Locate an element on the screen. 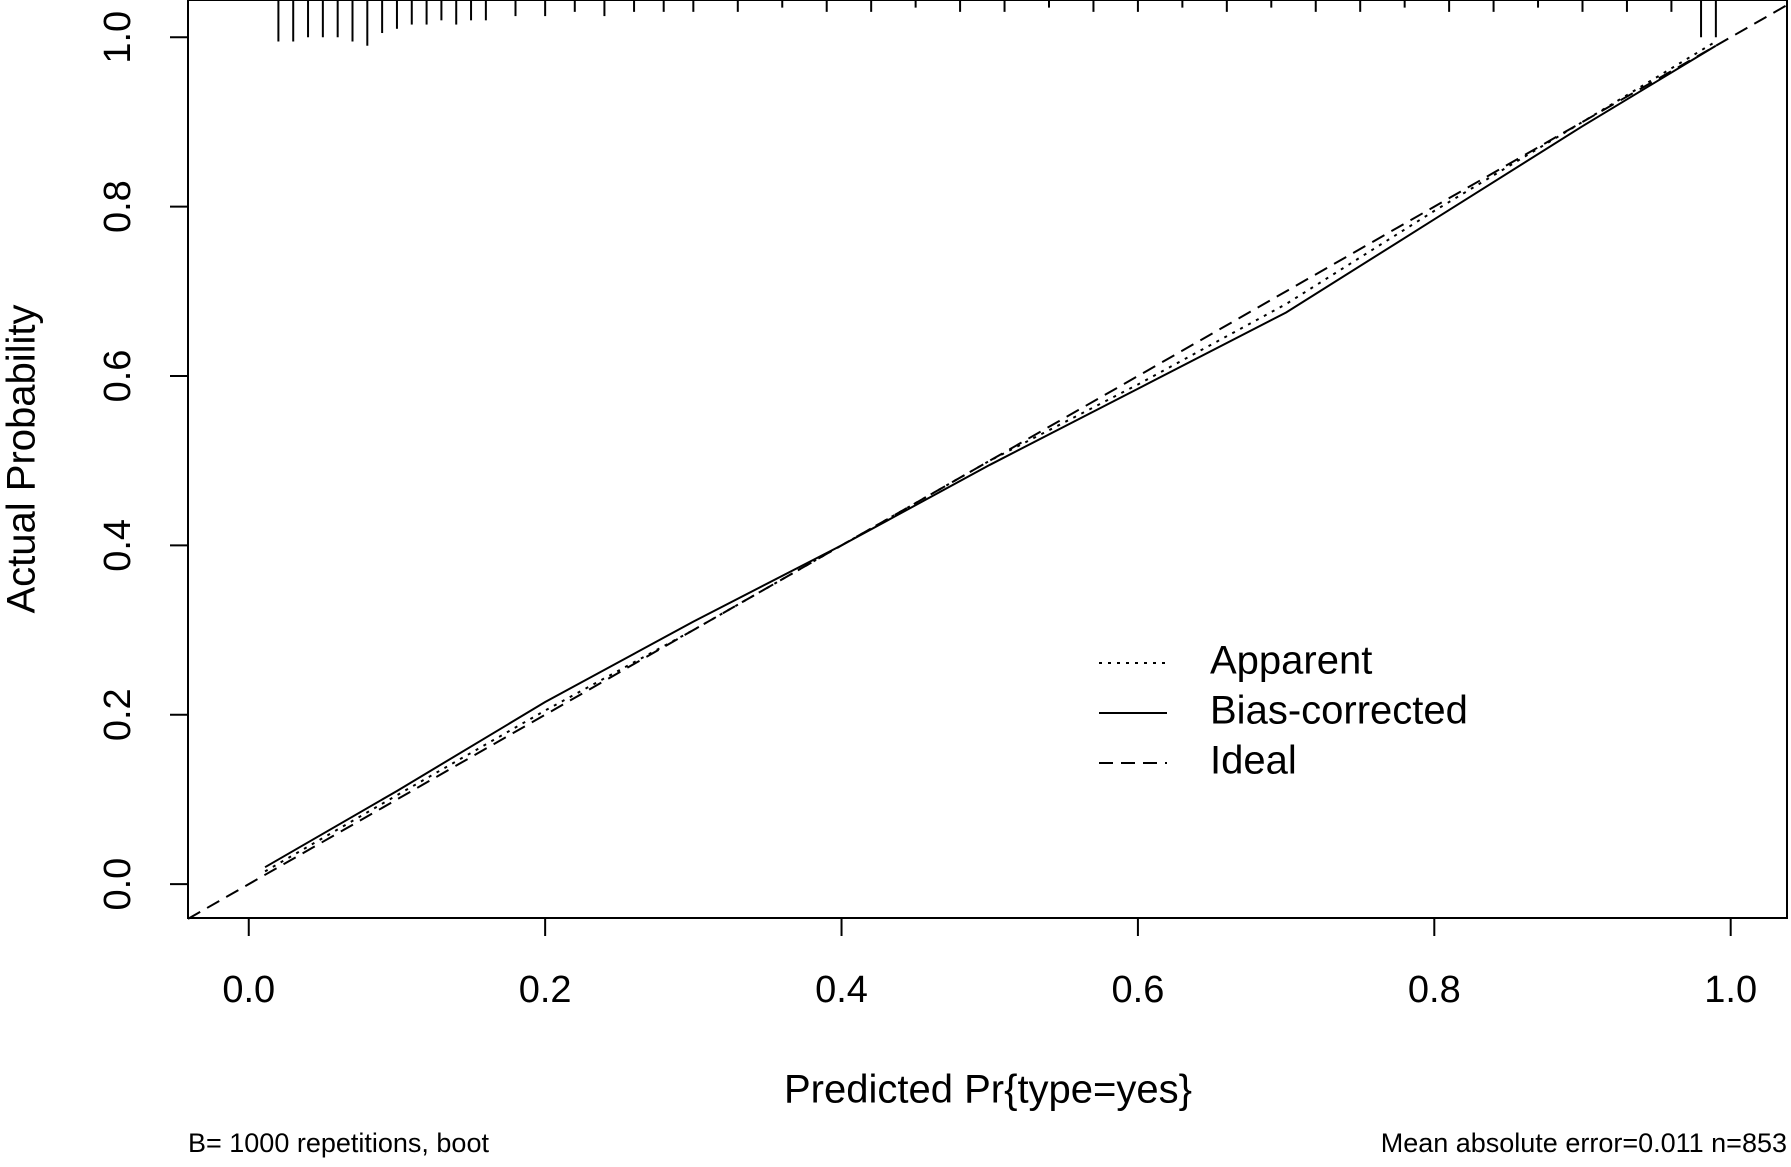 This screenshot has height=1167, width=1791. y-axis-label: Actual Probability is located at coordinates (22, 458).